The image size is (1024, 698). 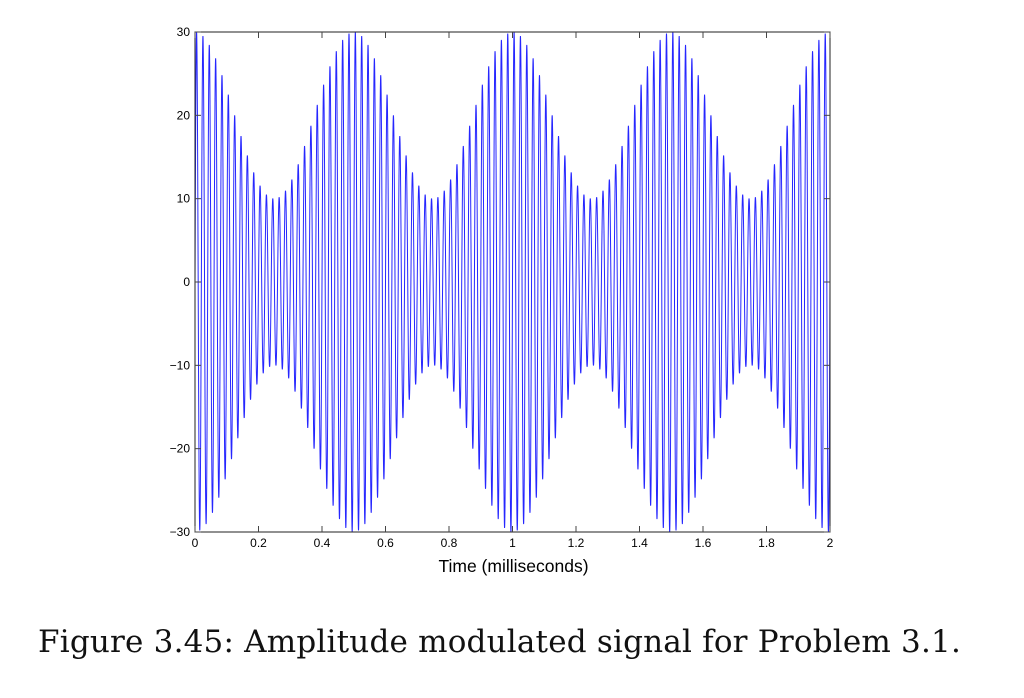 I want to click on y-tick-label: −30, so click(x=180, y=532).